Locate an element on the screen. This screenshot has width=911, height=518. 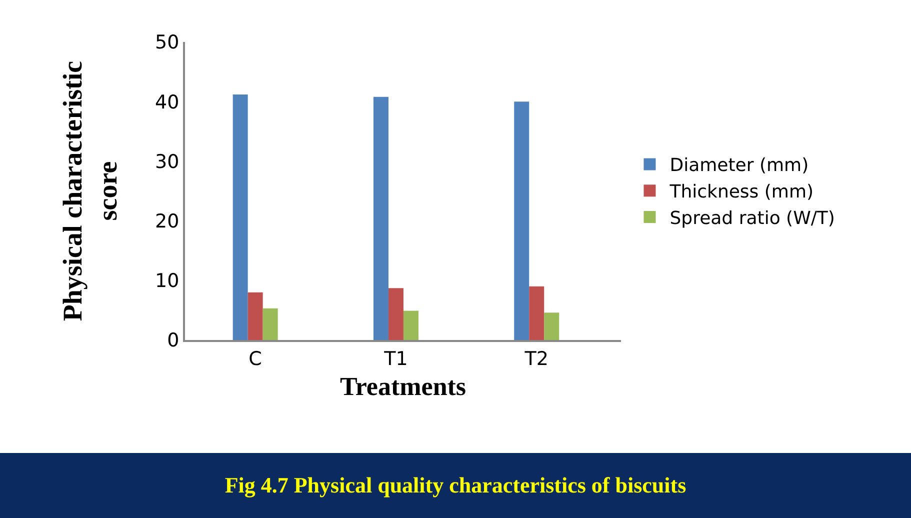
y-tick-label: 50 is located at coordinates (167, 43).